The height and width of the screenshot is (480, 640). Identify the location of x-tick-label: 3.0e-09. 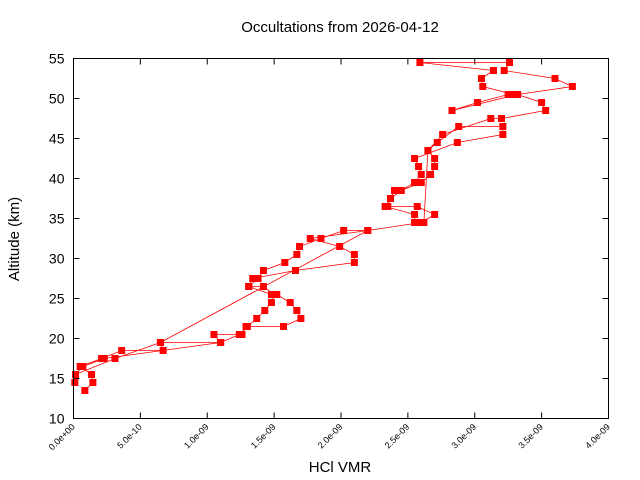
(464, 436).